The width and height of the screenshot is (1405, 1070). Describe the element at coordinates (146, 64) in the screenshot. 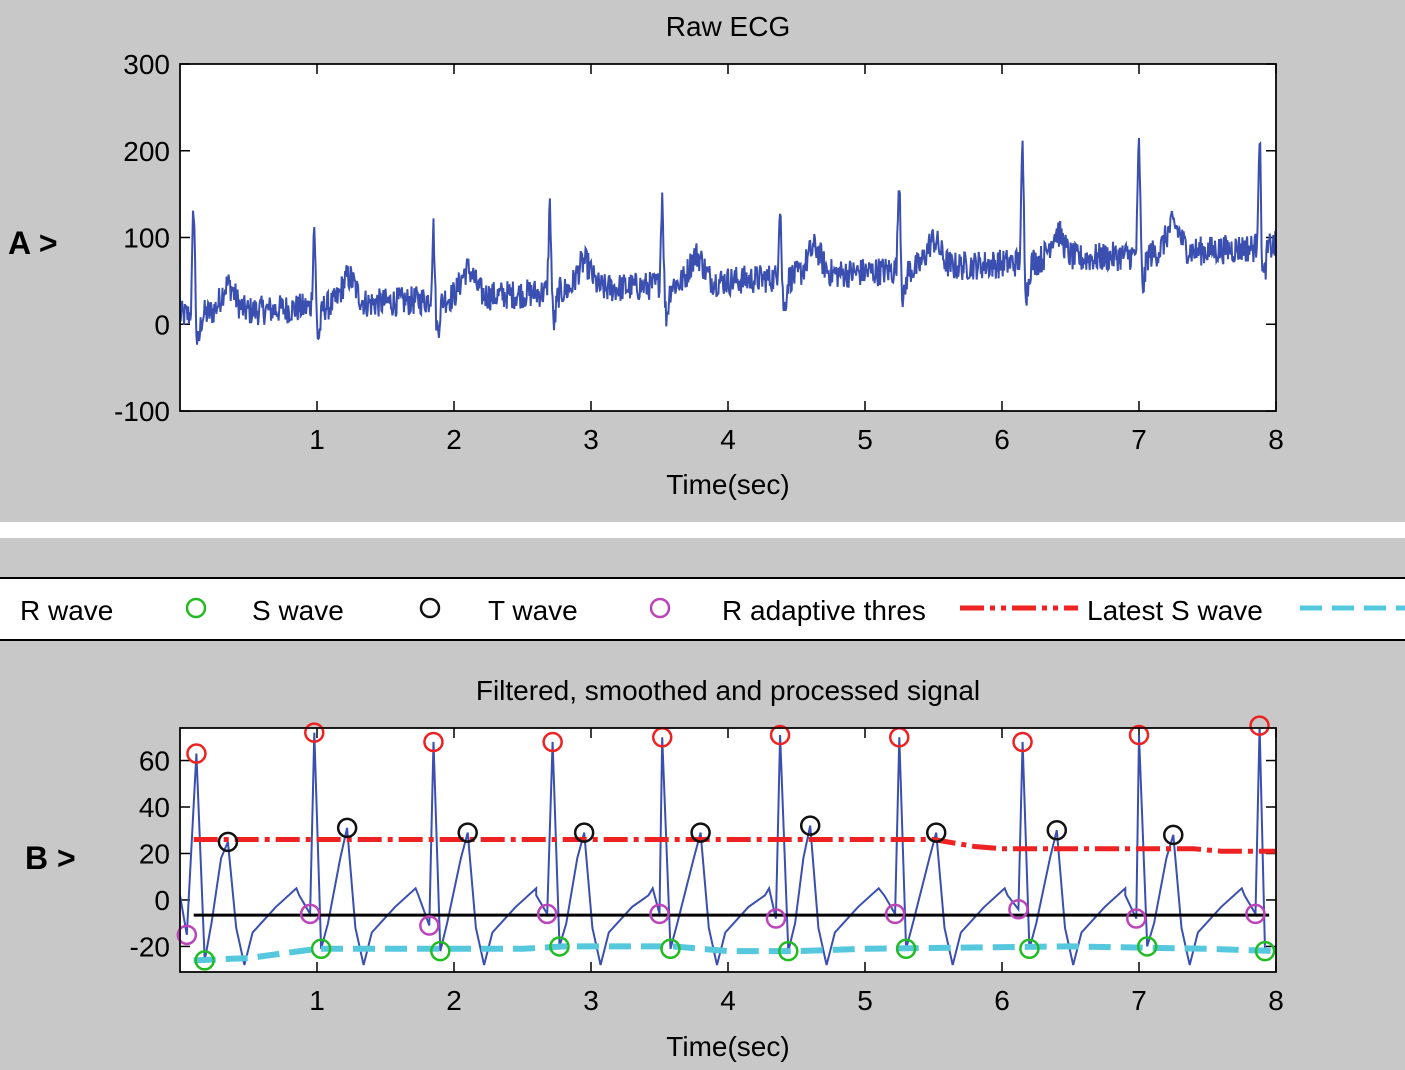

I see `chart-a-ytick-label-1: 300` at that location.